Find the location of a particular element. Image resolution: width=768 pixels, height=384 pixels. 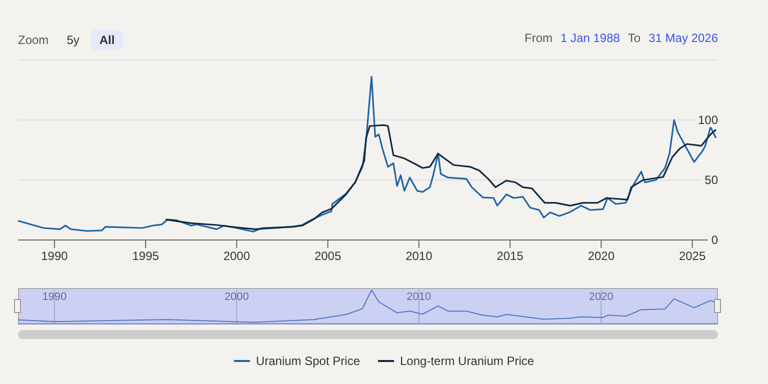

y-tick-label: 0 is located at coordinates (713, 240).